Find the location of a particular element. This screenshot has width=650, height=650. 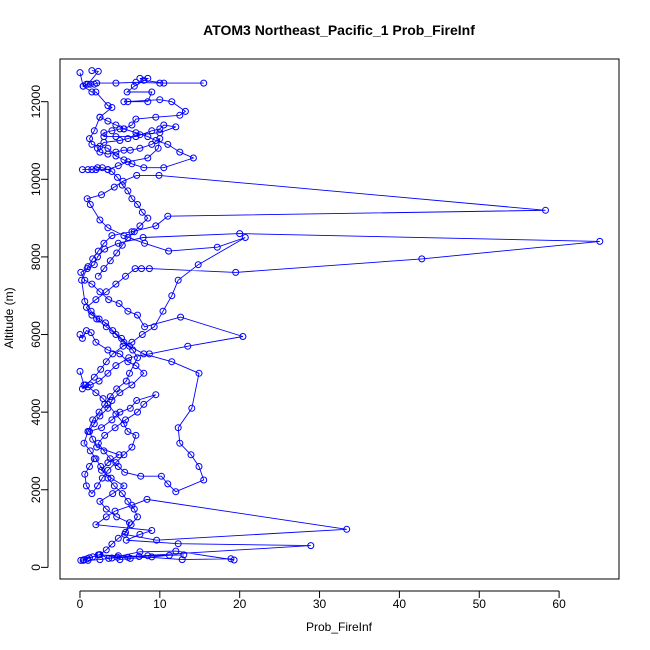

y-tick-label: 6000 is located at coordinates (36, 334).